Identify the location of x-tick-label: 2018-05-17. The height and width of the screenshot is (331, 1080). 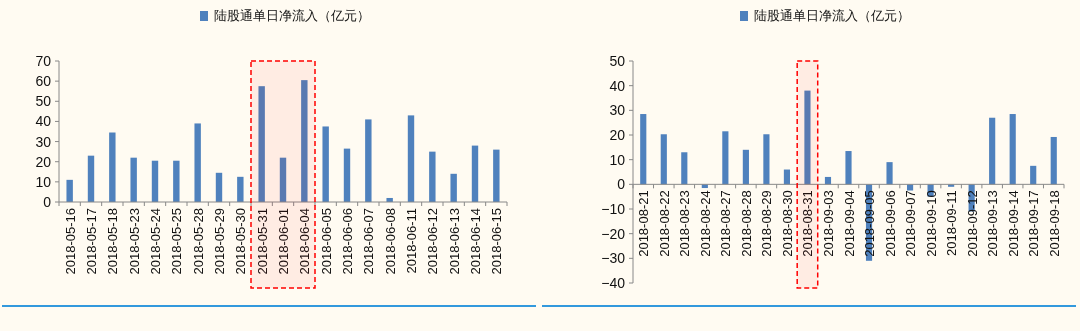
(91, 241).